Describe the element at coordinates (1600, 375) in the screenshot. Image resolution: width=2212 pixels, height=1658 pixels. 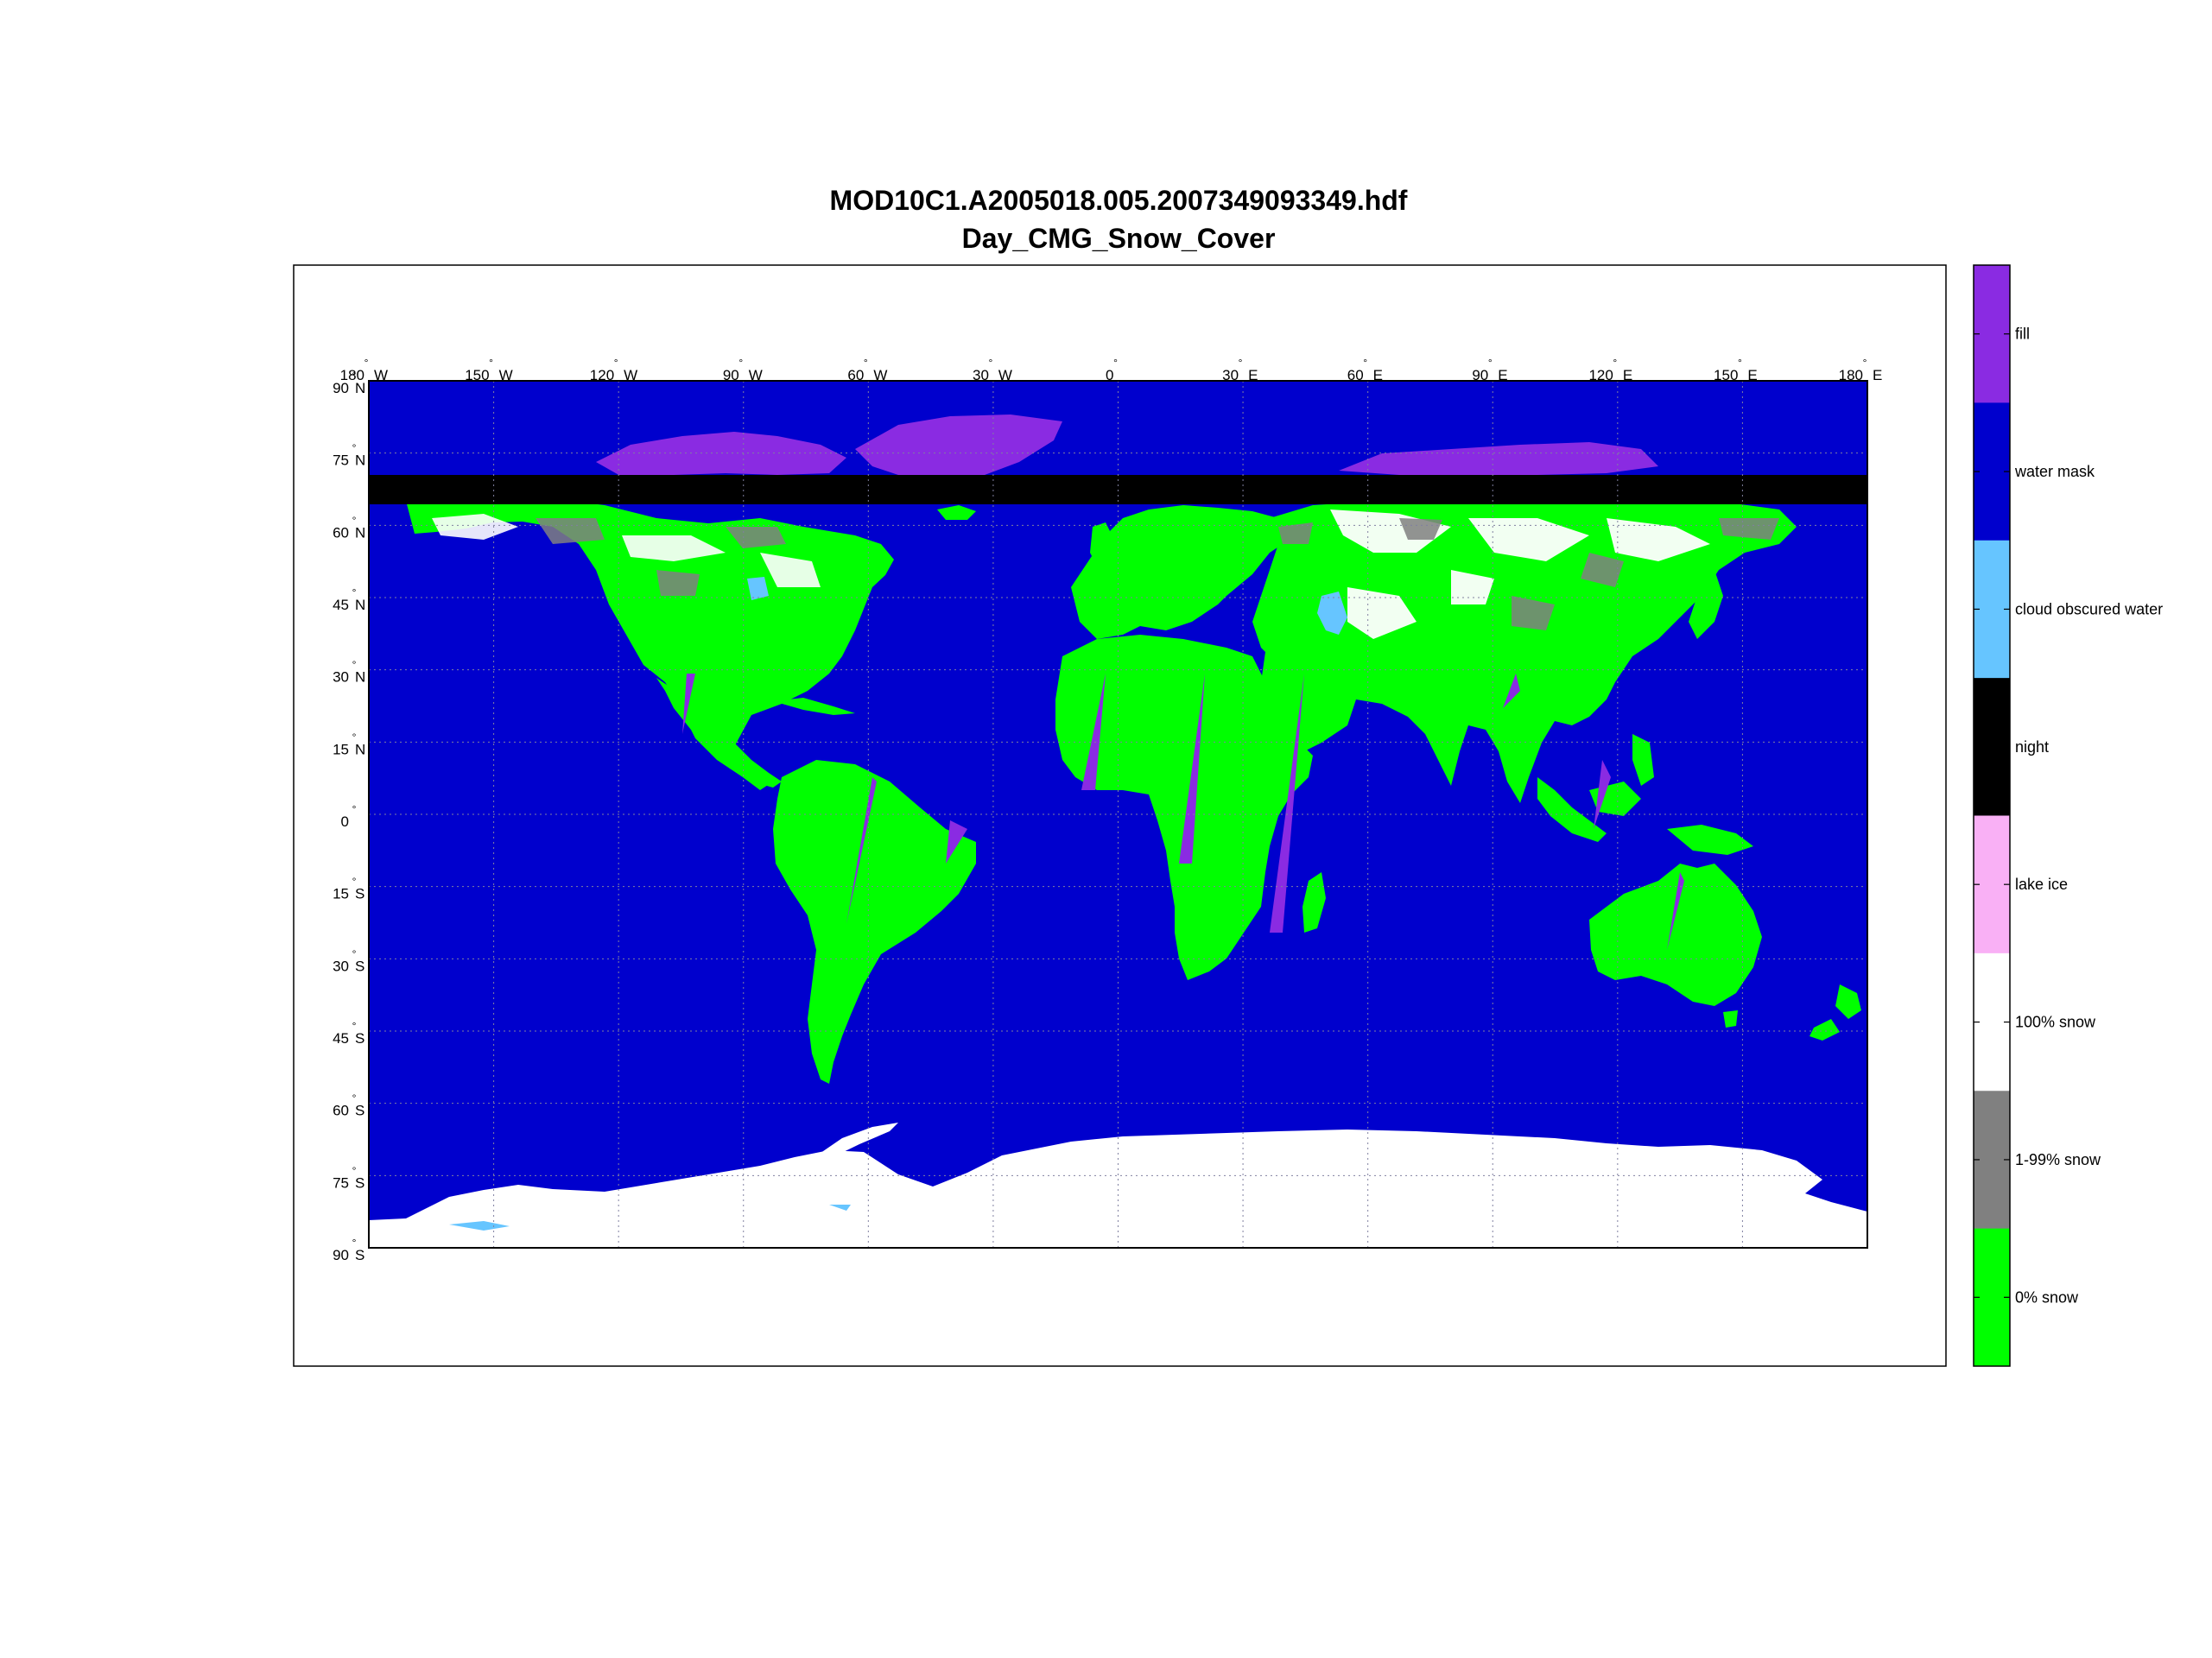
I see `svg-text: 120` at that location.